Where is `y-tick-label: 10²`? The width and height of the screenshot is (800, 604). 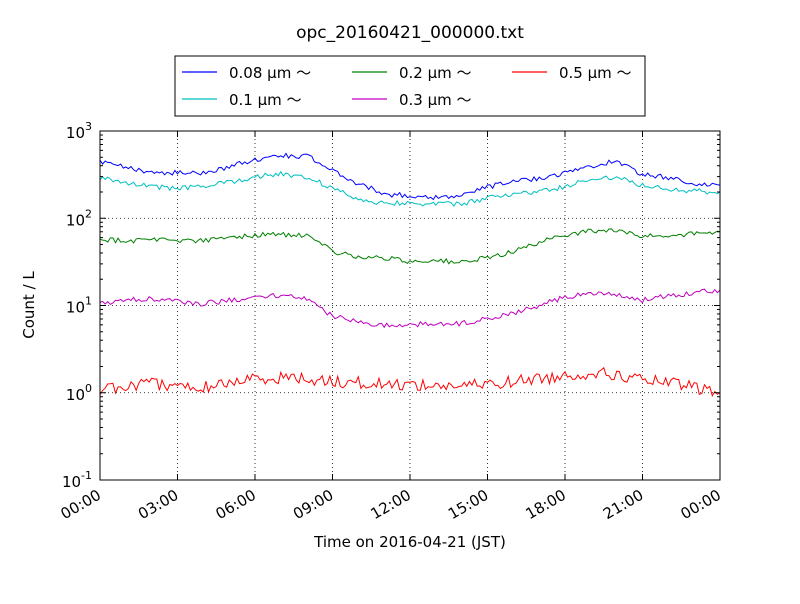
y-tick-label: 10² is located at coordinates (79, 218).